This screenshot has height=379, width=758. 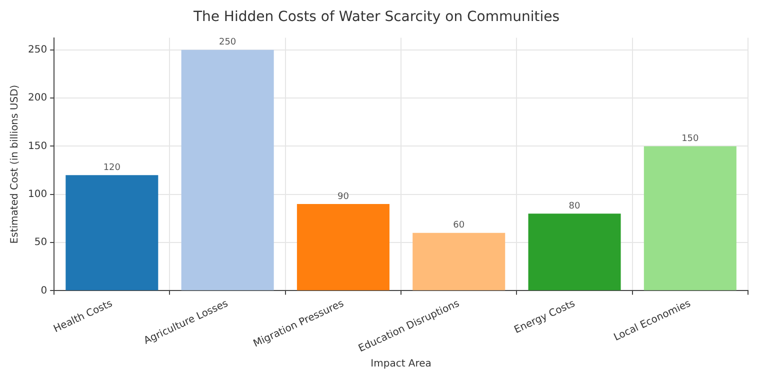 What do you see at coordinates (574, 206) in the screenshot?
I see `data-label: 80` at bounding box center [574, 206].